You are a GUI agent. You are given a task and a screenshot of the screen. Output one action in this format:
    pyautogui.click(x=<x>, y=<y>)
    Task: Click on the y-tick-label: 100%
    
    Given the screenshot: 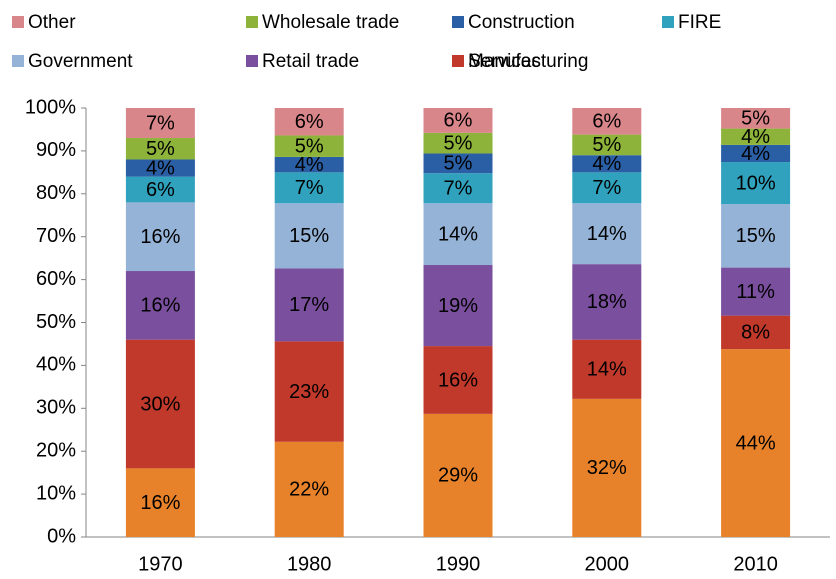 What is the action you would take?
    pyautogui.click(x=50, y=107)
    